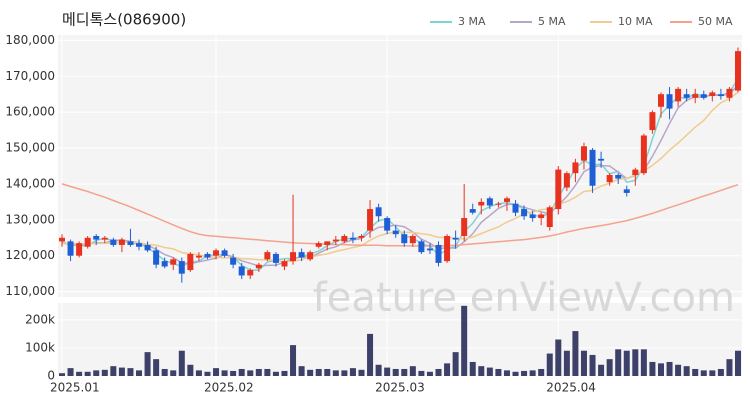  Describe the element at coordinates (472, 21) in the screenshot. I see `legend-label: 3 MA` at that location.